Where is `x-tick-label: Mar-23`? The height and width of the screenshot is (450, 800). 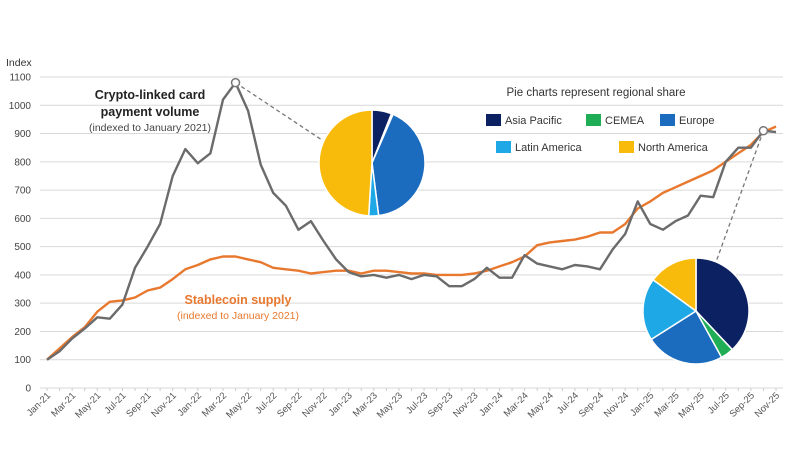 x-tick-label: Mar-23 is located at coordinates (365, 404).